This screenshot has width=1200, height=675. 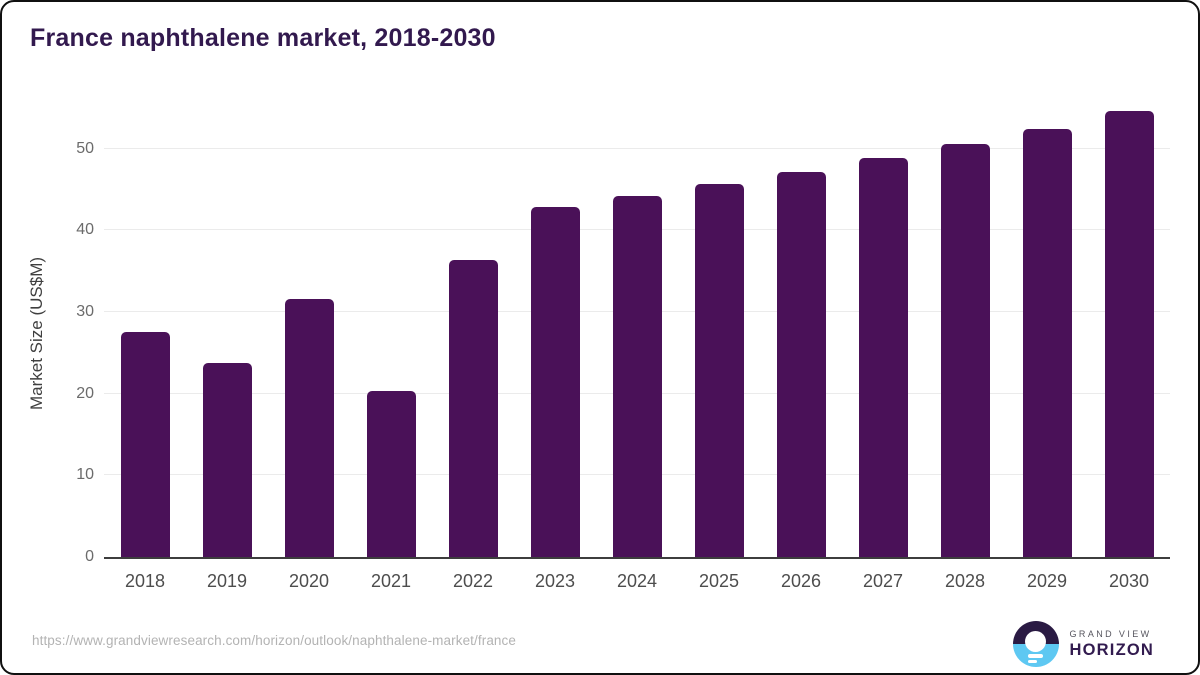 I want to click on x-tick-label: 2020, so click(x=309, y=581).